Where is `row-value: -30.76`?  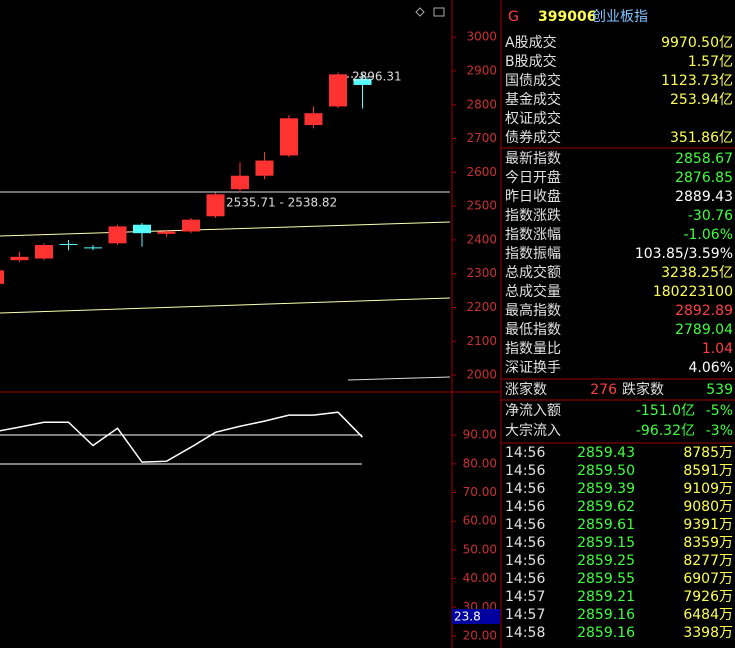 row-value: -30.76 is located at coordinates (710, 216).